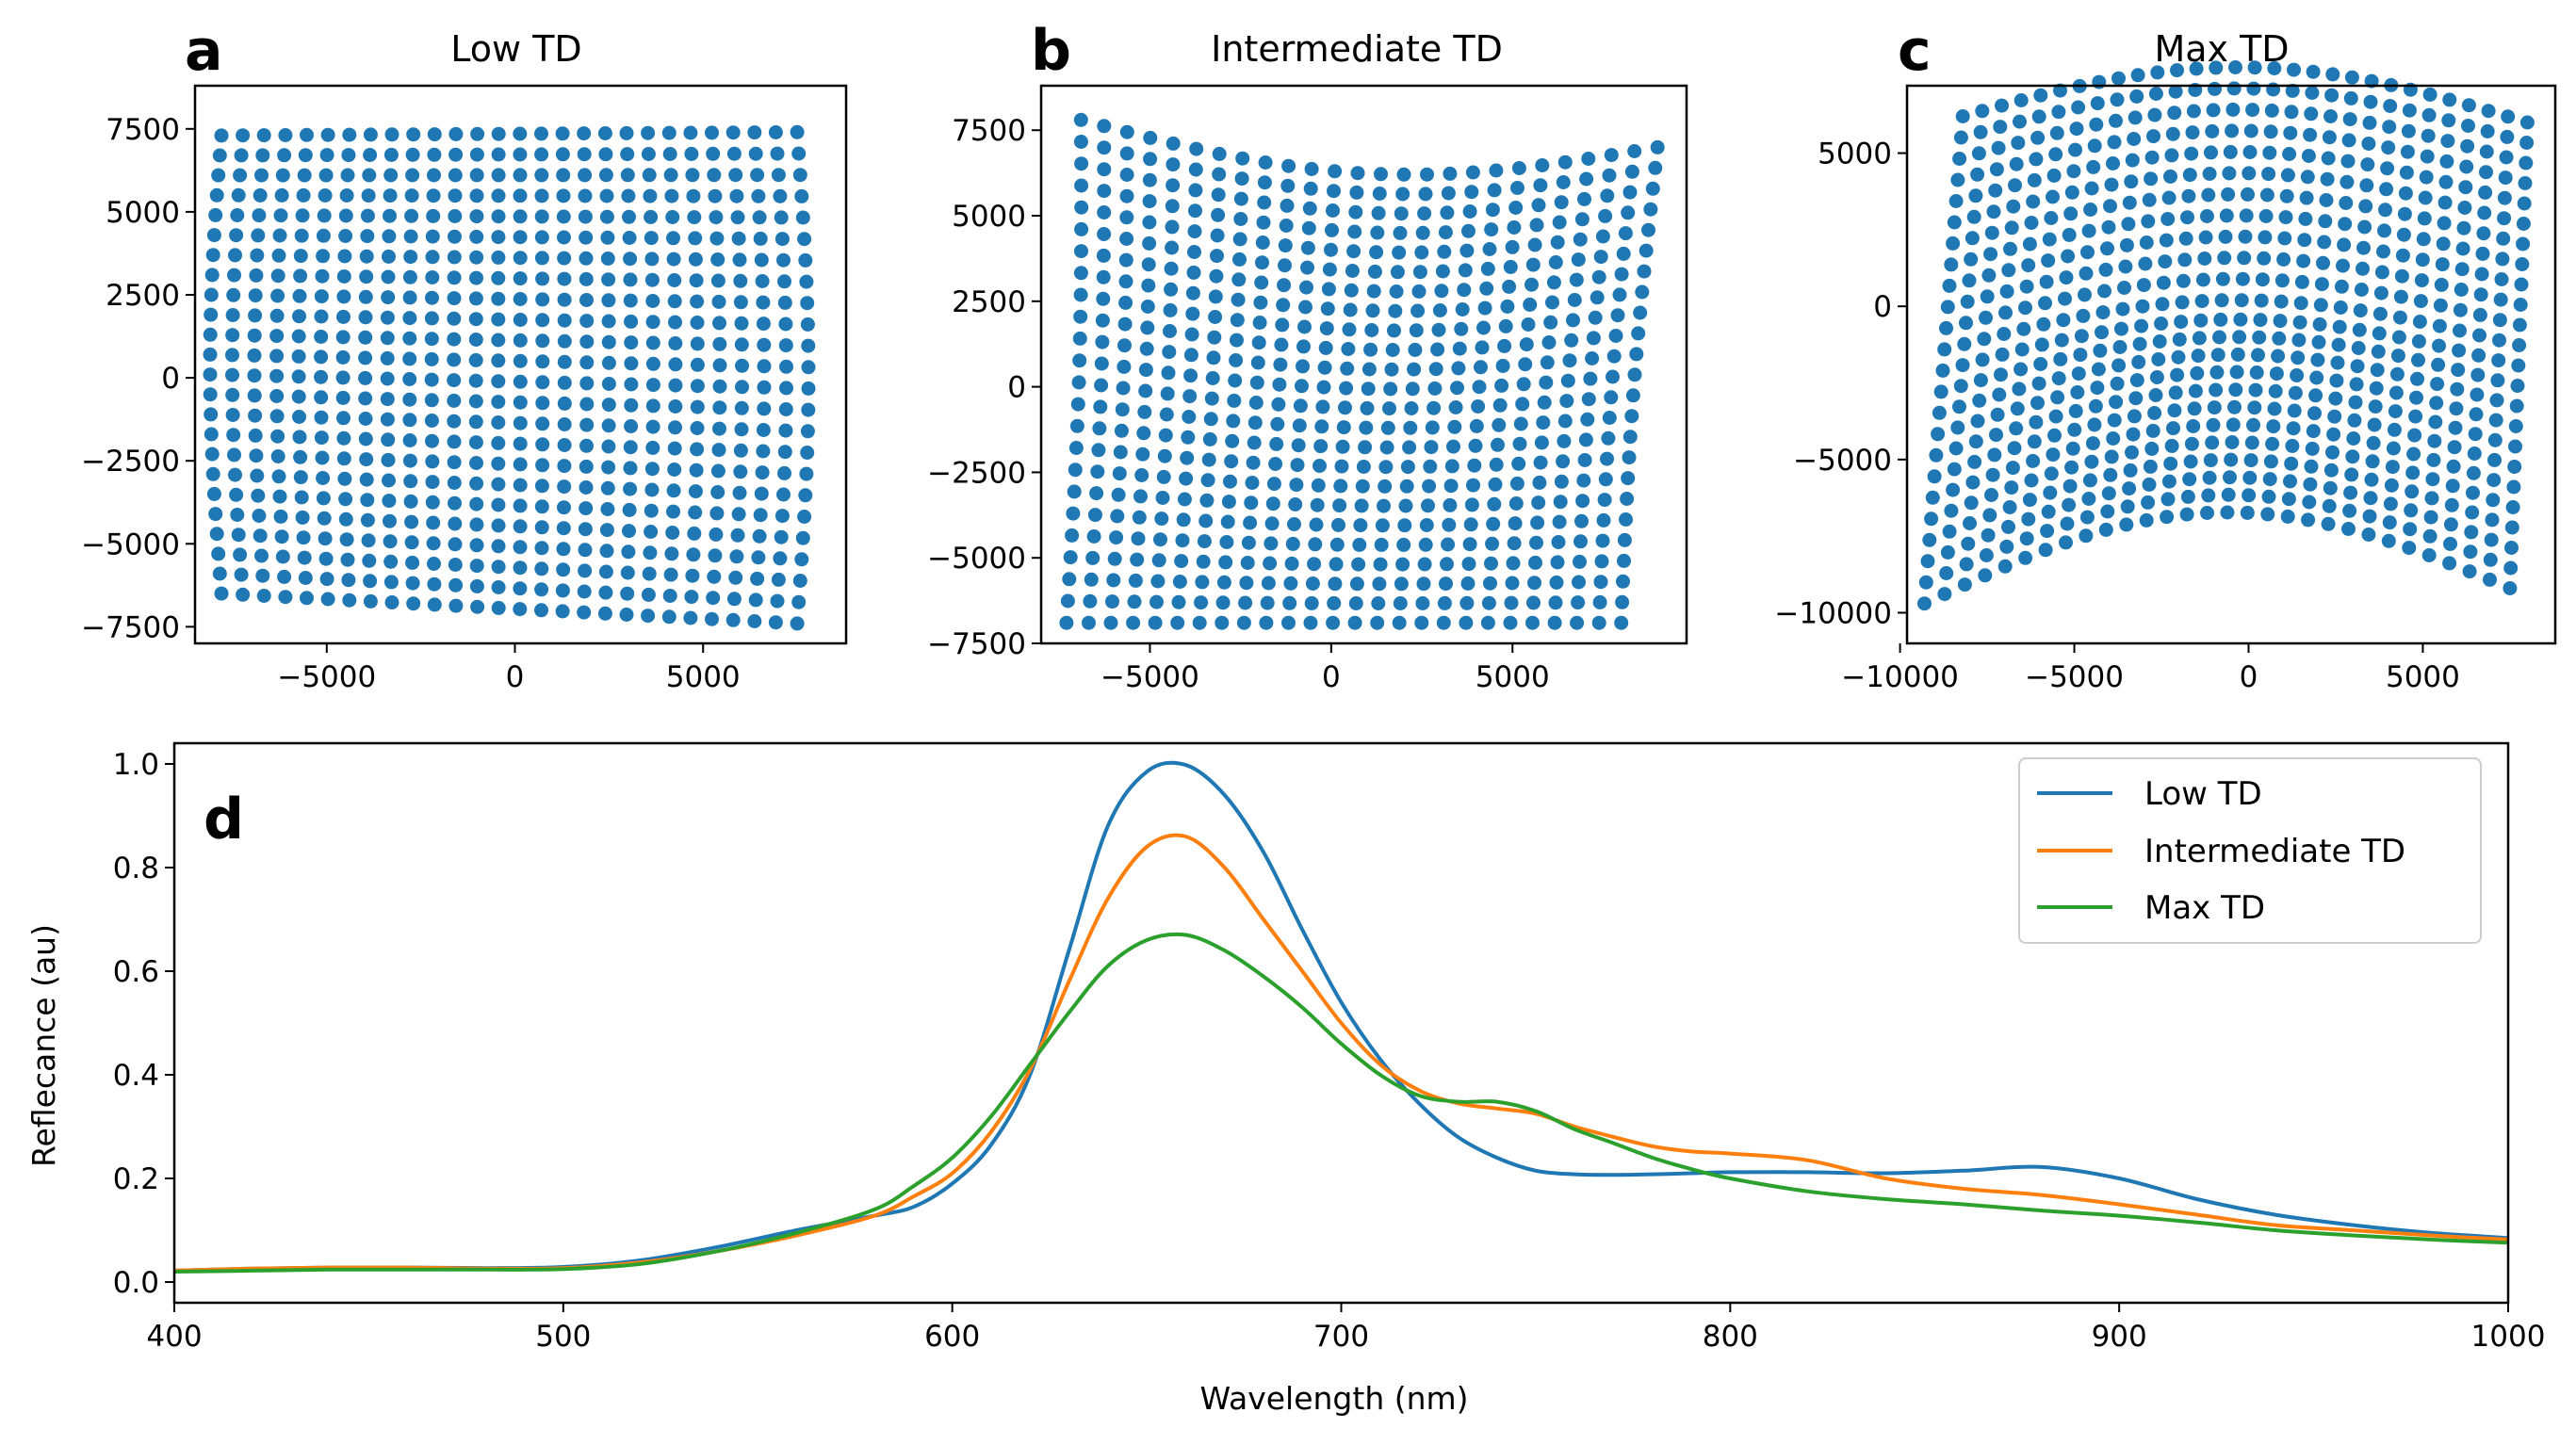 Image resolution: width=2576 pixels, height=1445 pixels. What do you see at coordinates (1833, 613) in the screenshot?
I see `y-tick-label: −10000` at bounding box center [1833, 613].